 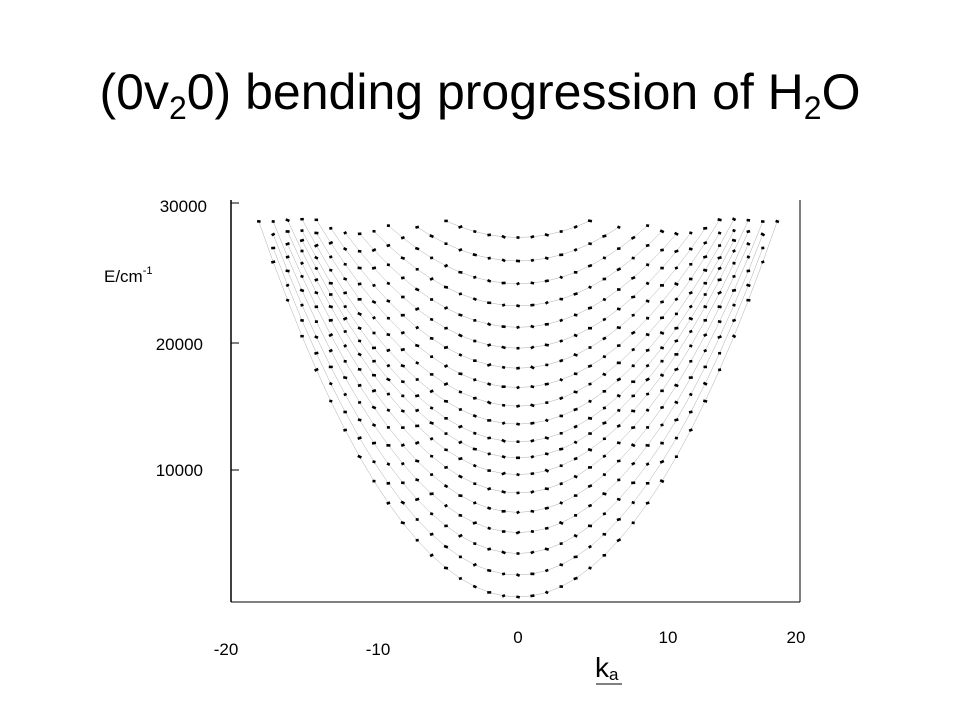 What do you see at coordinates (123, 276) in the screenshot?
I see `y-axis-label-main: E/cm` at bounding box center [123, 276].